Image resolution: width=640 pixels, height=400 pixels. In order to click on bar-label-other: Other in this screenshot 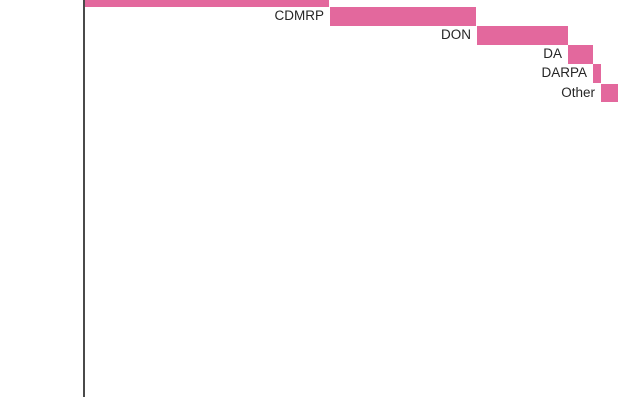, I will do `click(578, 92)`.